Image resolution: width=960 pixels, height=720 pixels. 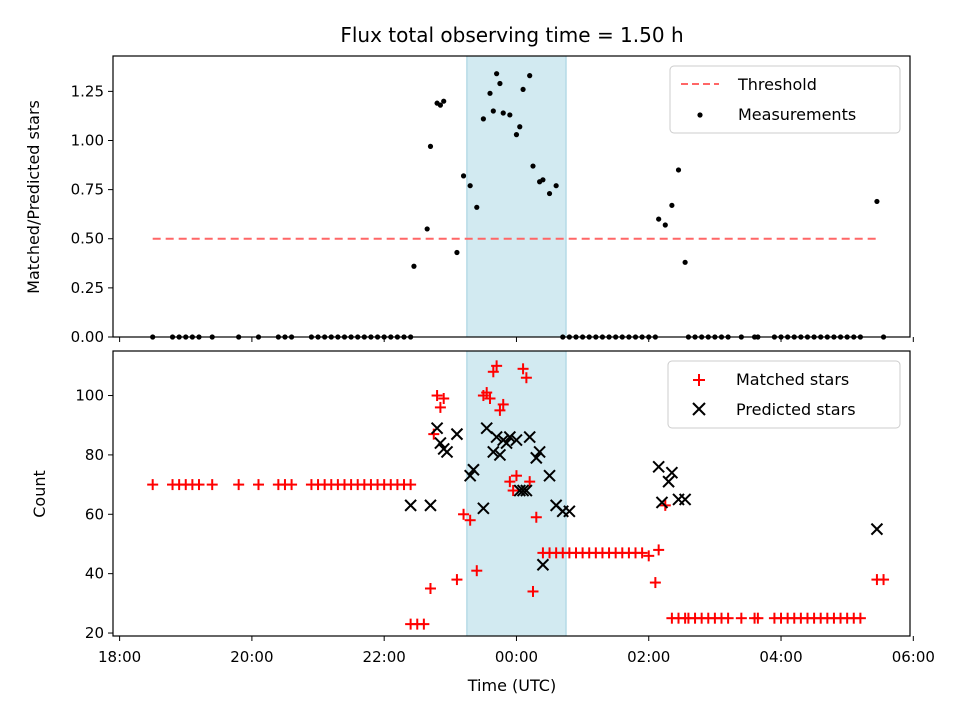 I want to click on matched-legend-swatch, so click(x=699, y=380).